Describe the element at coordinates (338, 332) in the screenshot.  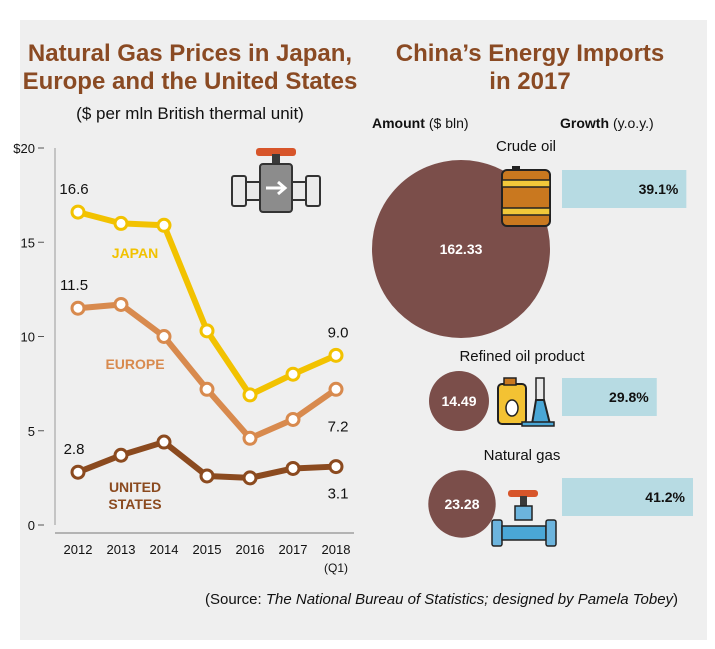
I see `data-label-last: 9.0` at that location.